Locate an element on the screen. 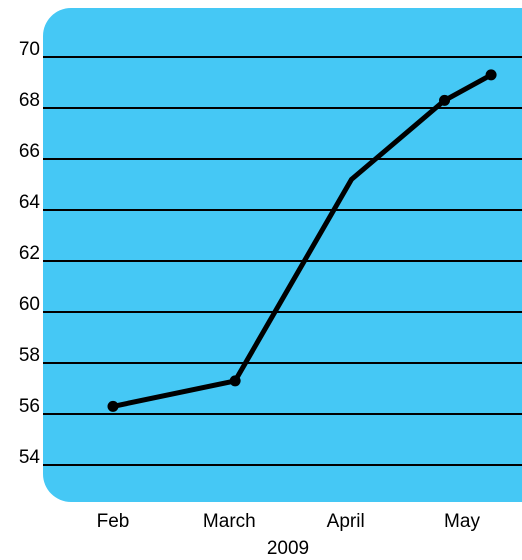  y-tick-label: 64 is located at coordinates (30, 202).